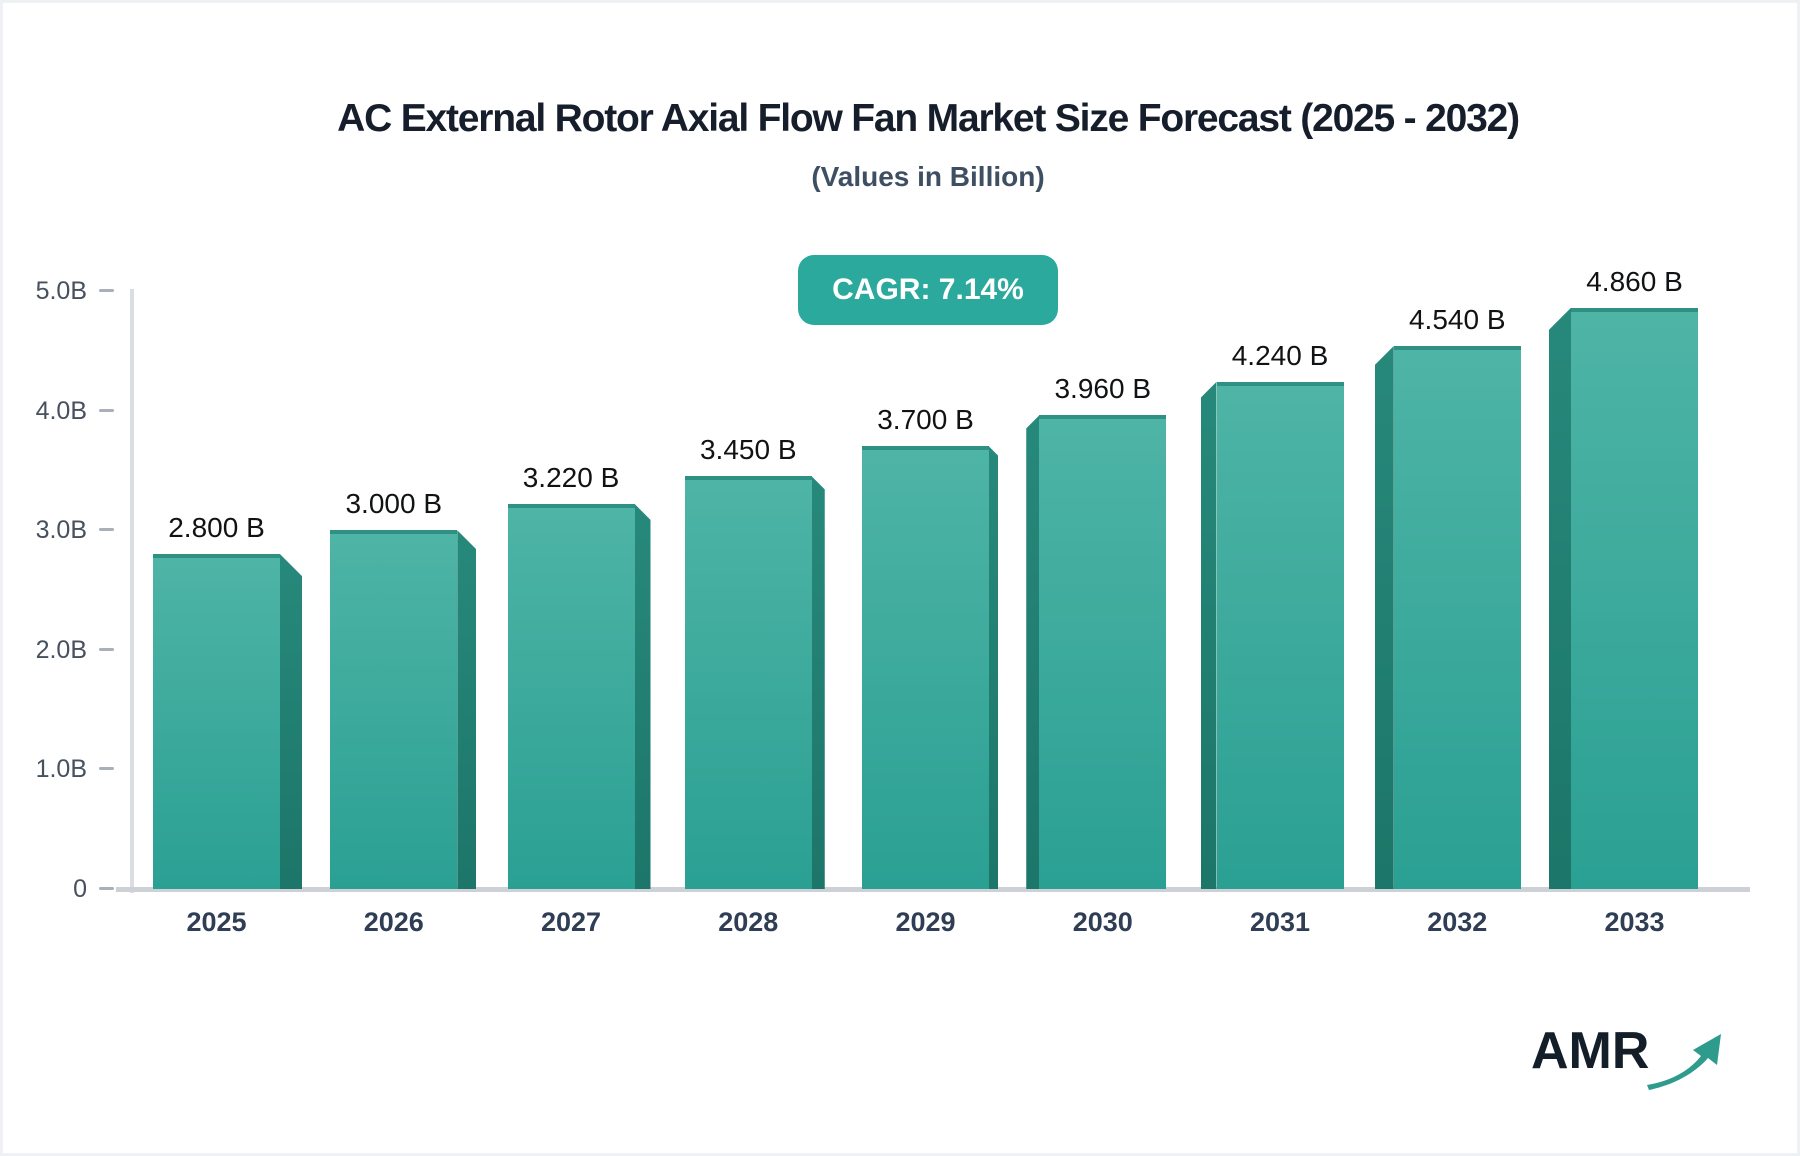 The height and width of the screenshot is (1156, 1800). What do you see at coordinates (1684, 1062) in the screenshot?
I see `logo-arrow-icon` at bounding box center [1684, 1062].